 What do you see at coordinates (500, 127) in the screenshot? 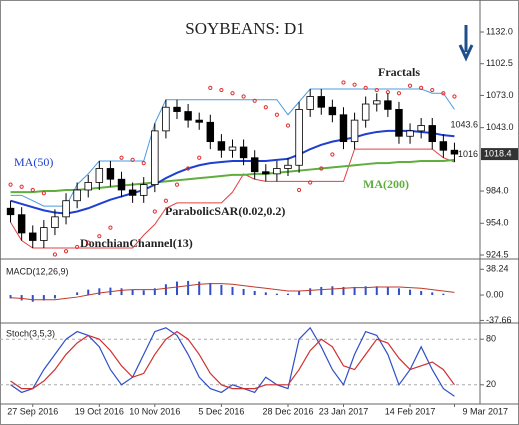
I see `y-tick-label: 1043.0` at bounding box center [500, 127].